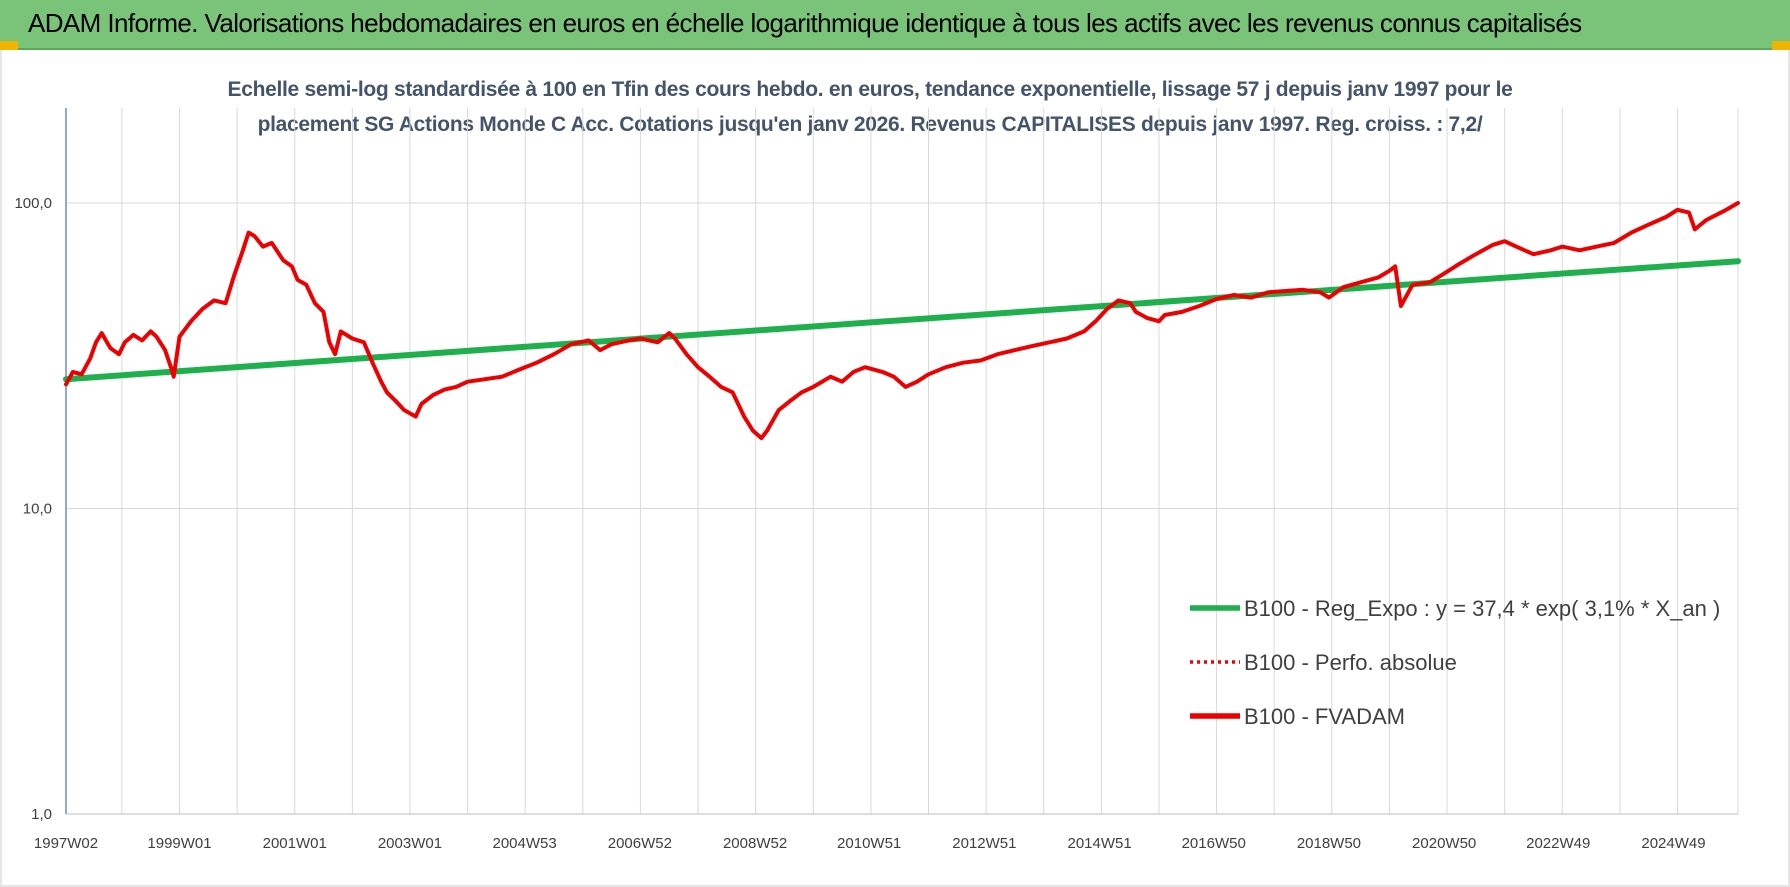 The height and width of the screenshot is (887, 1790). What do you see at coordinates (525, 843) in the screenshot?
I see `x-tick-label: 2004W53` at bounding box center [525, 843].